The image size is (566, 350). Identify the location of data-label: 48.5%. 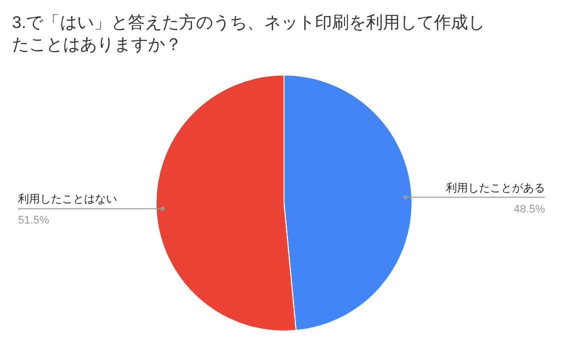
(530, 209).